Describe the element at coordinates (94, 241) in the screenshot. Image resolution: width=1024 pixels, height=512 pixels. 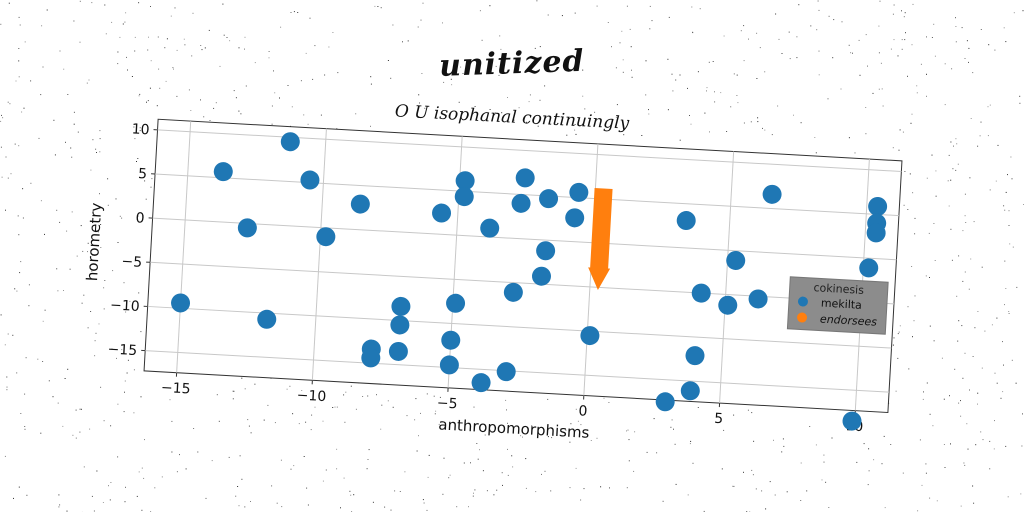
I see `y-axis-label: horometry` at that location.